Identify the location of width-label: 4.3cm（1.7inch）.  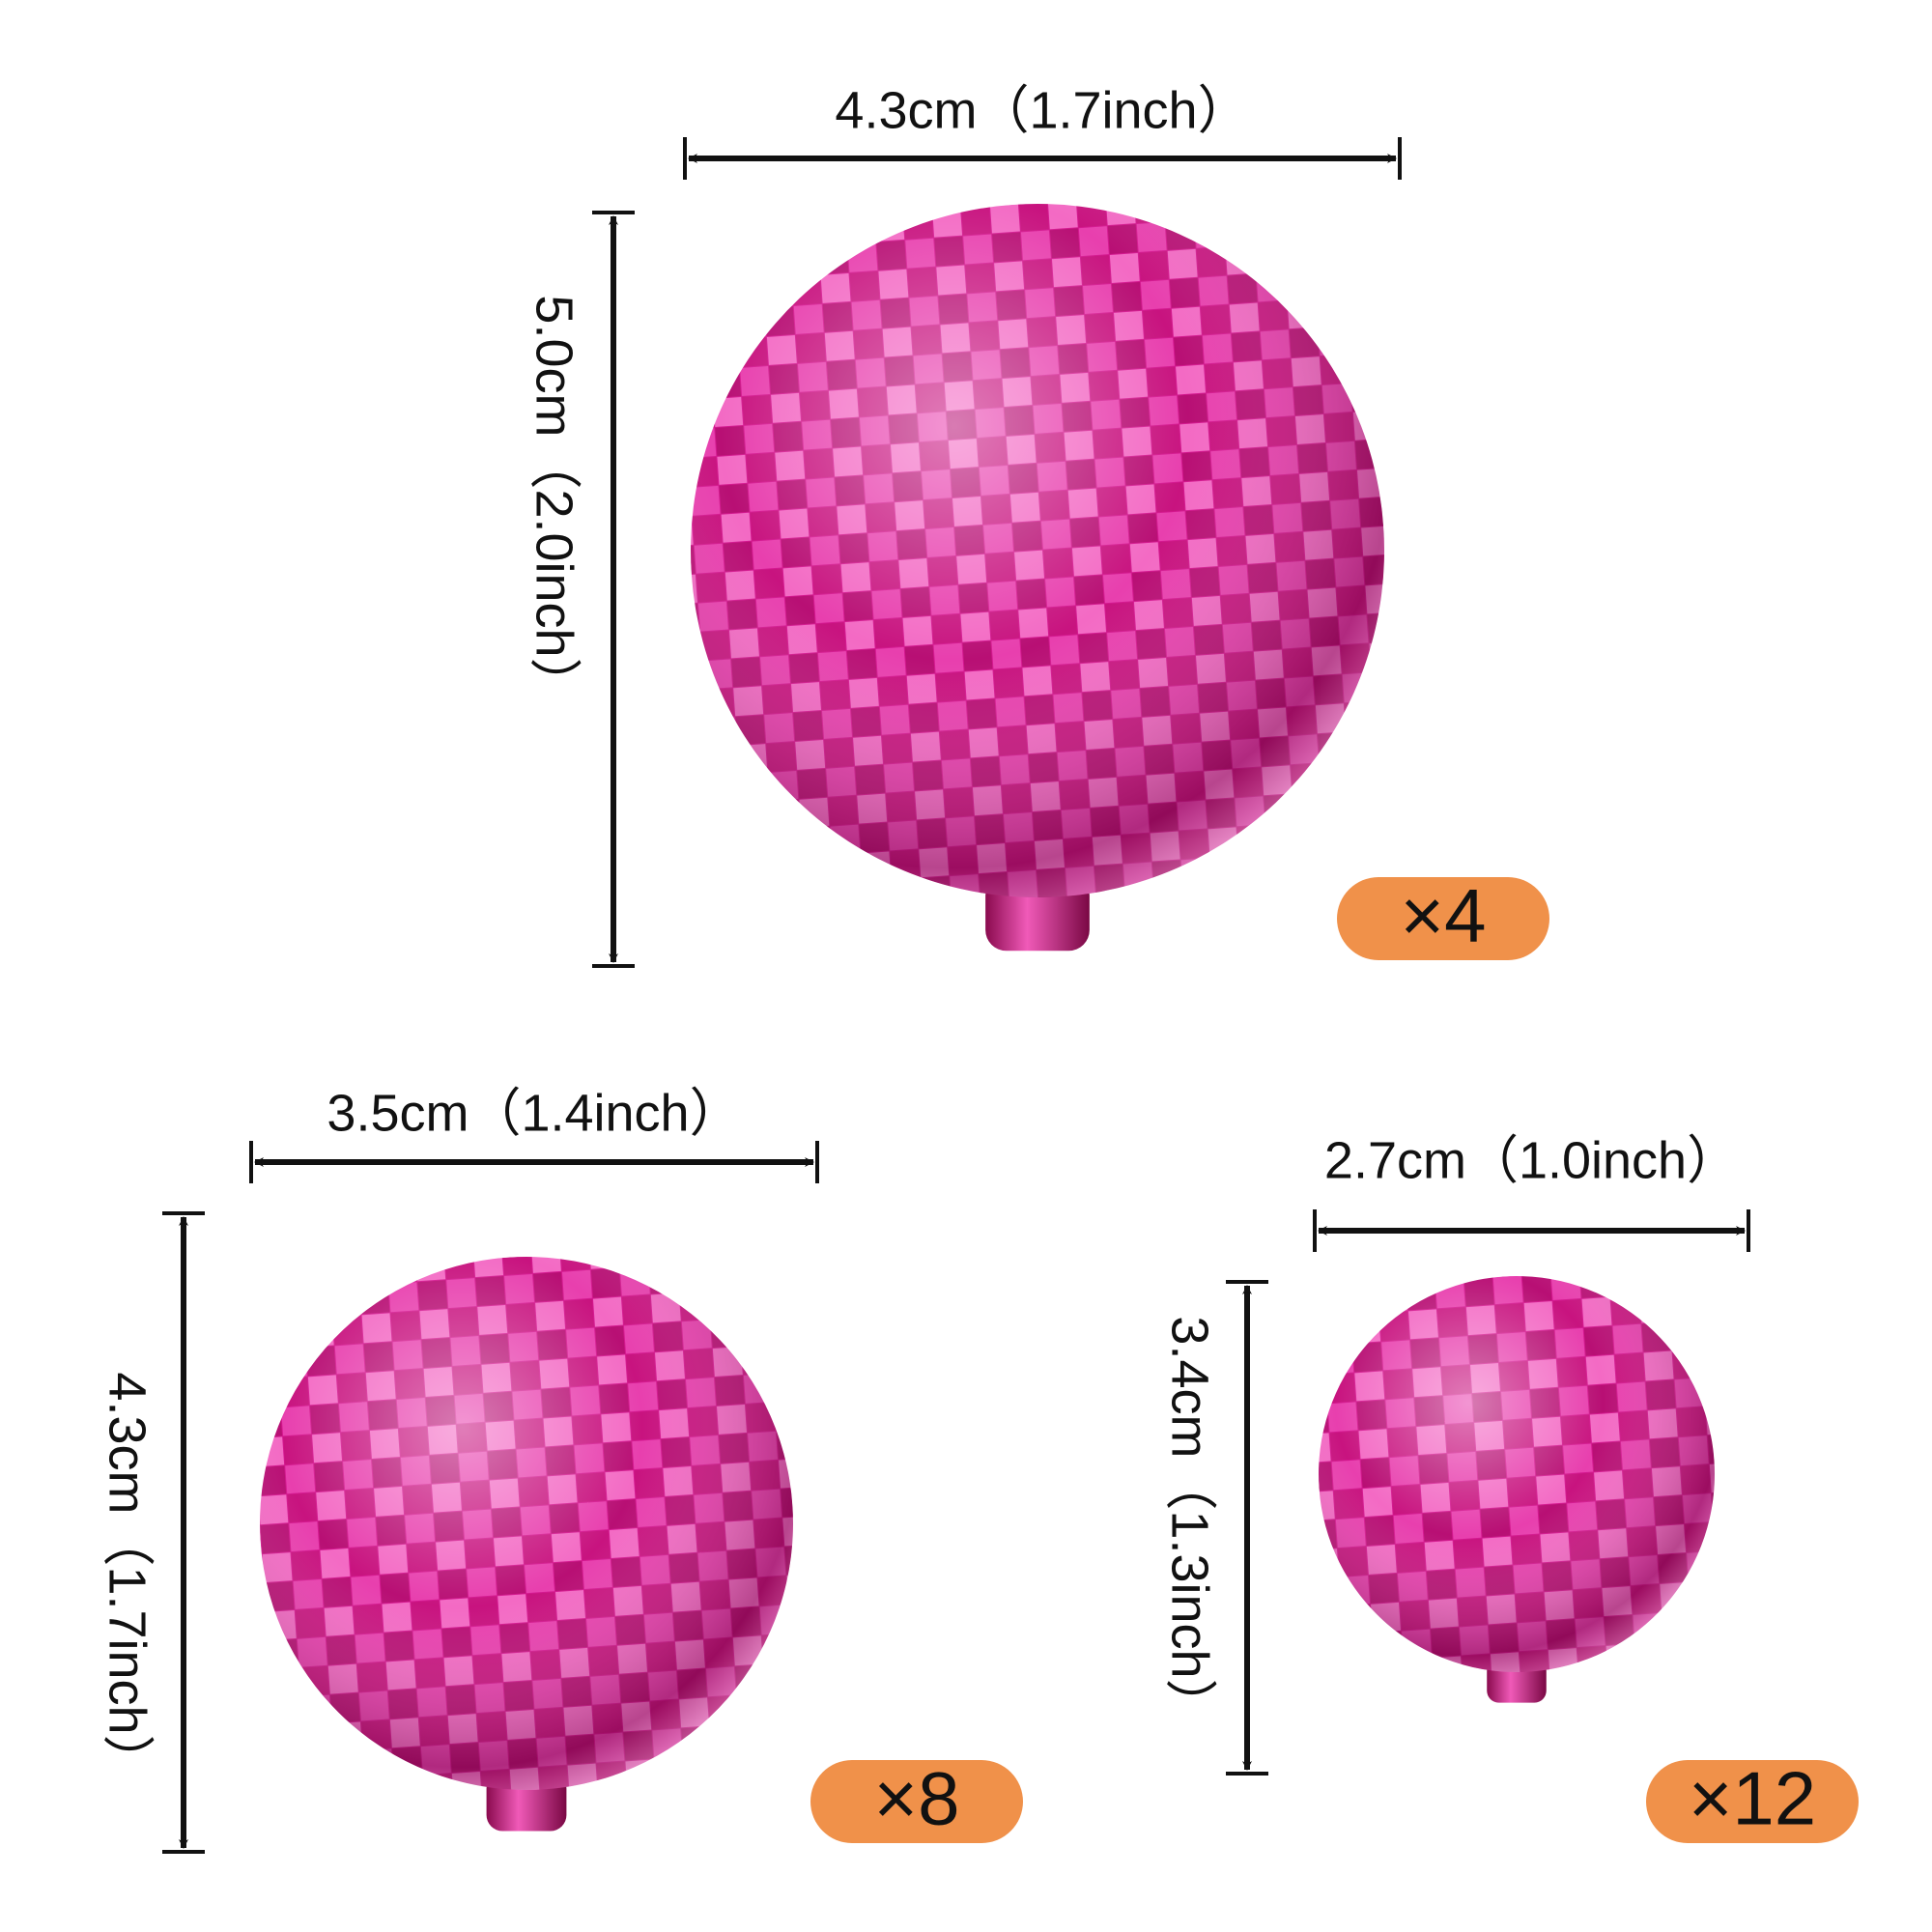
(1042, 110).